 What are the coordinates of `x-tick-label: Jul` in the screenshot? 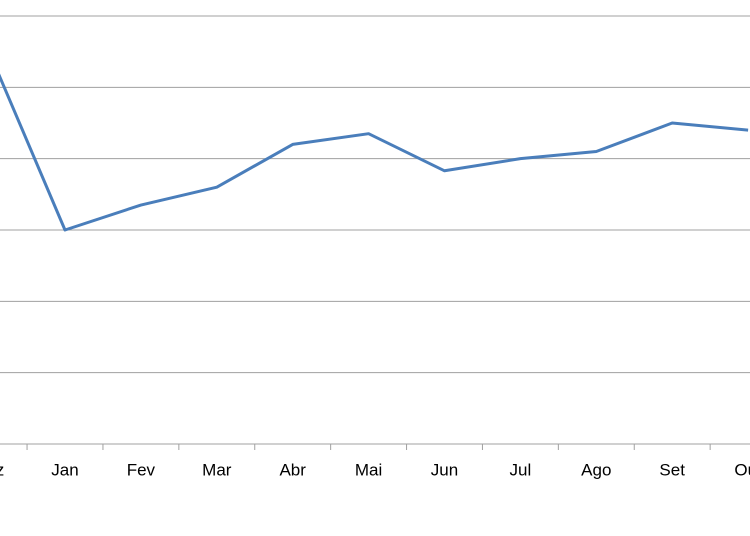 It's located at (521, 469).